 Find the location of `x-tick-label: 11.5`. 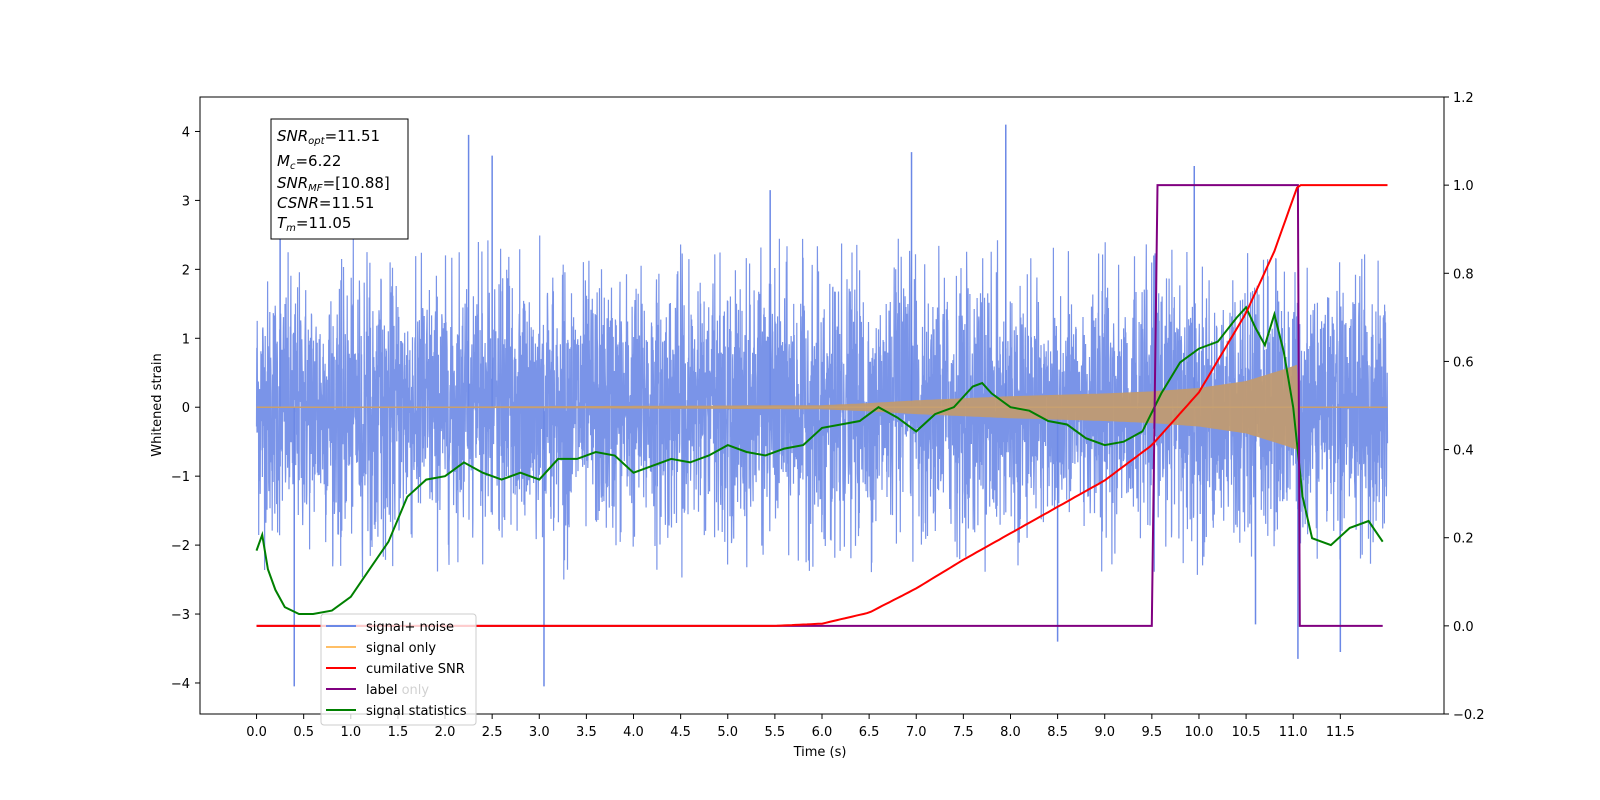

x-tick-label: 11.5 is located at coordinates (1340, 732).